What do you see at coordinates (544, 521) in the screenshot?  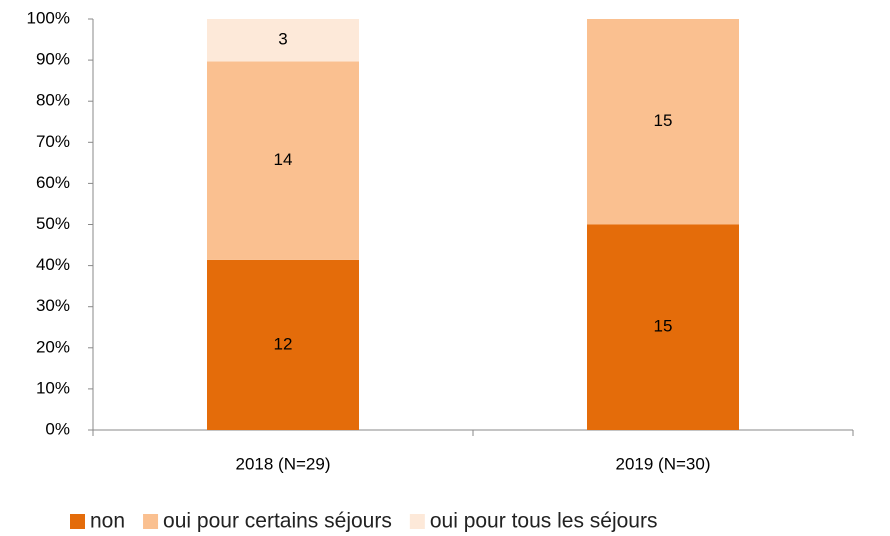 I see `legend-label: oui pour tous les séjours` at bounding box center [544, 521].